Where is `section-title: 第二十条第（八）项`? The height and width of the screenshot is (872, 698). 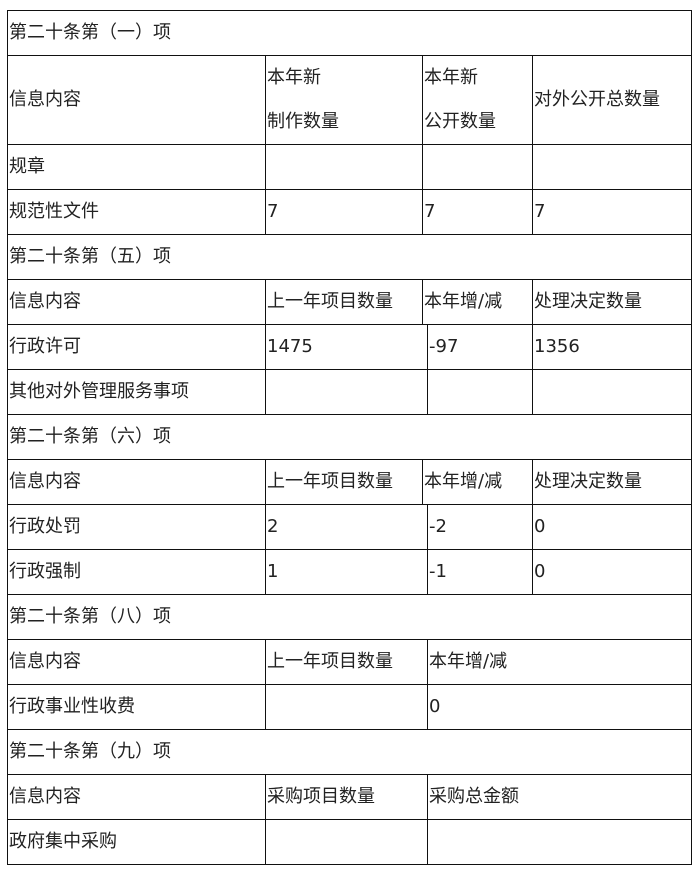
section-title: 第二十条第（八）项 is located at coordinates (350, 617).